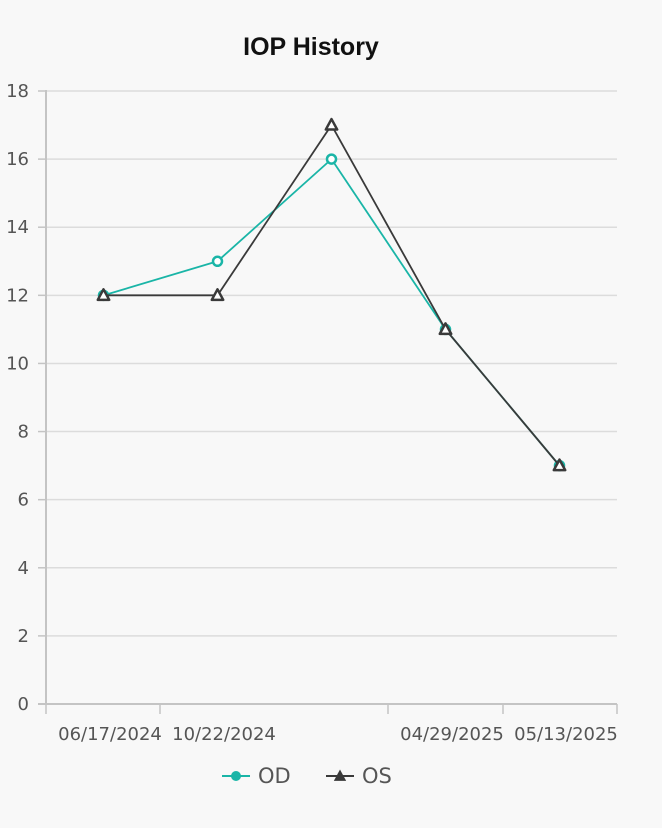 Image resolution: width=662 pixels, height=828 pixels. I want to click on legend-item-os: OS, so click(359, 776).